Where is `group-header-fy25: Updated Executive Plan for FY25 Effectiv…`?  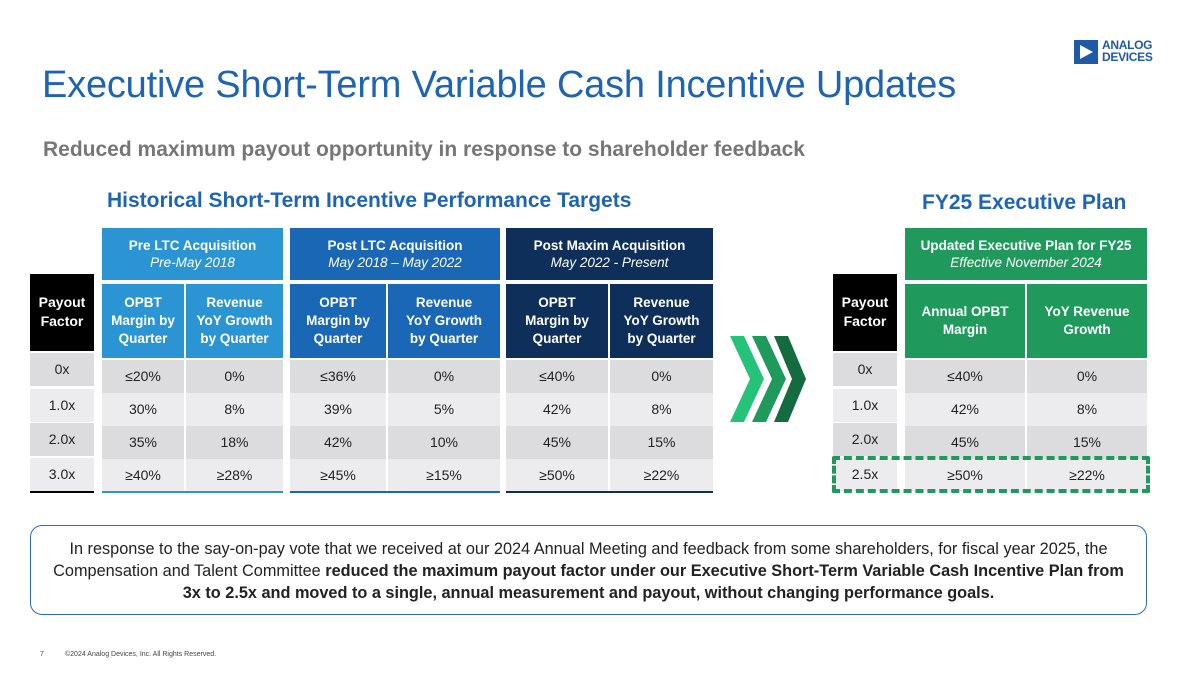
group-header-fy25: Updated Executive Plan for FY25 Effectiv… is located at coordinates (1026, 254).